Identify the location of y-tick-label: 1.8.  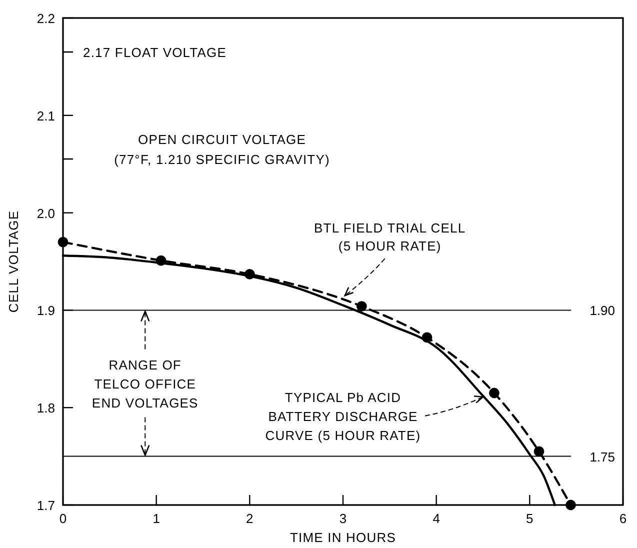
(45, 408).